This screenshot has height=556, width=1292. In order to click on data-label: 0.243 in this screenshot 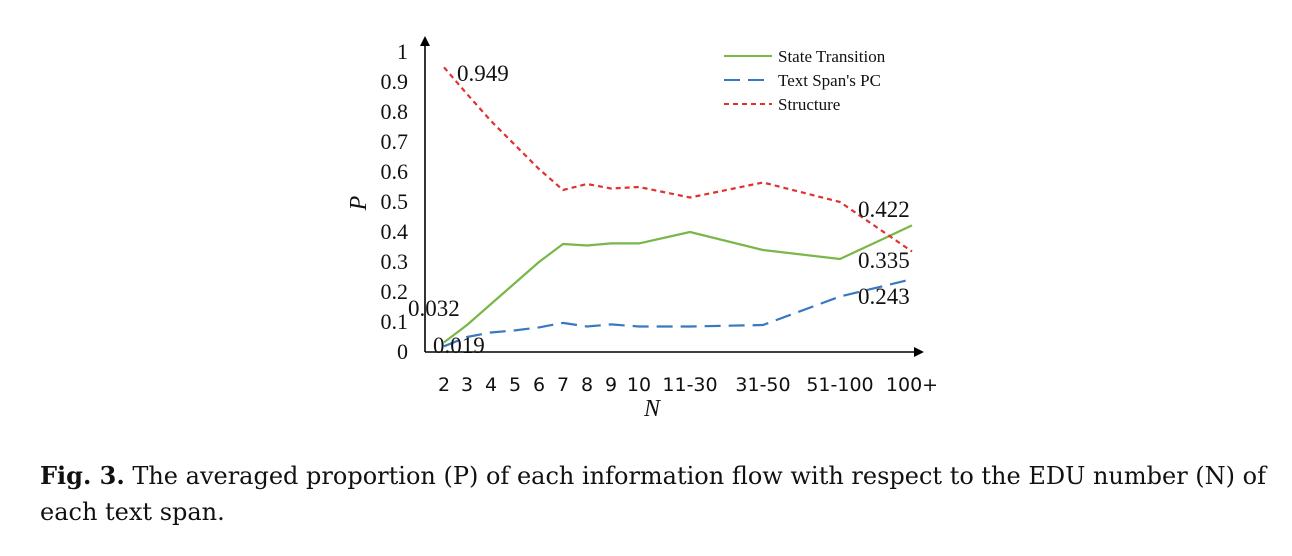, I will do `click(884, 296)`.